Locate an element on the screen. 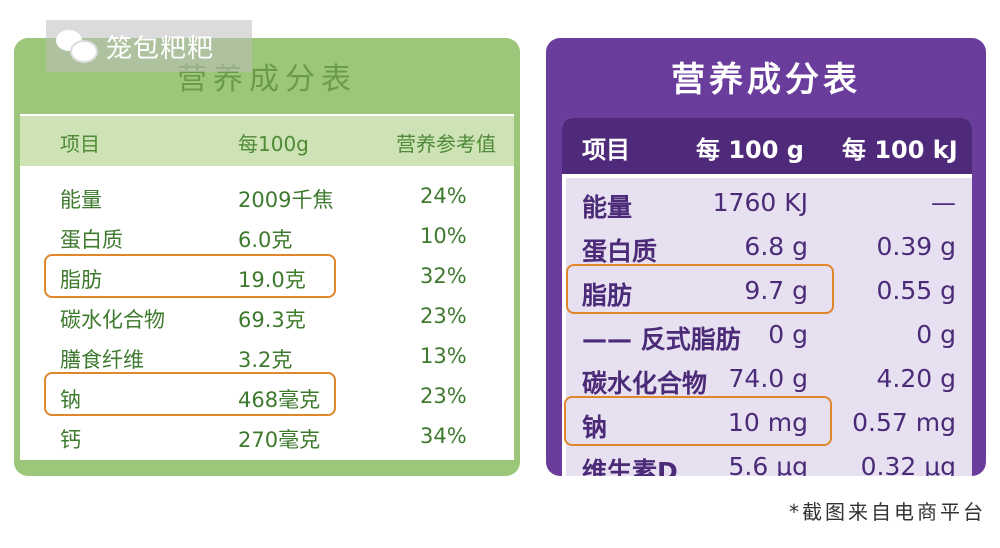 The width and height of the screenshot is (1000, 548). row-value: 5.6 μg is located at coordinates (768, 464).